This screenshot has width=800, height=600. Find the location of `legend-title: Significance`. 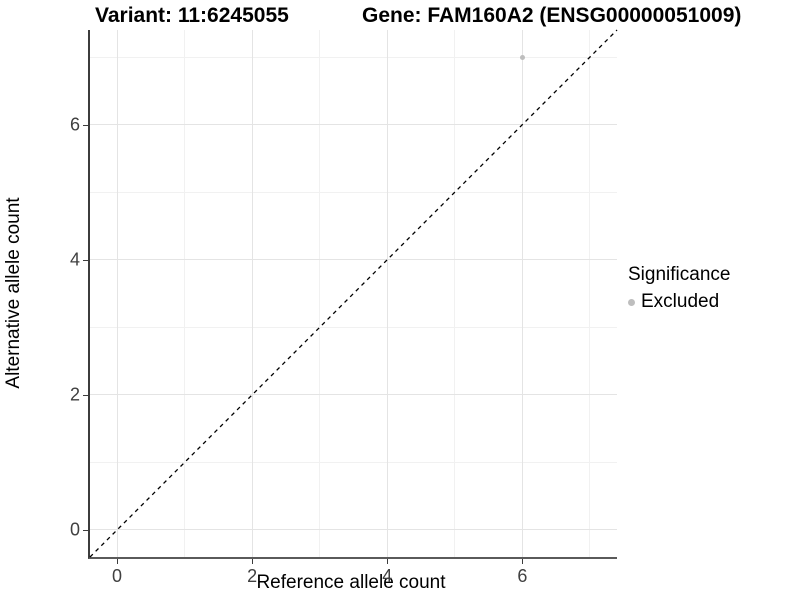

legend-title: Significance is located at coordinates (679, 274).